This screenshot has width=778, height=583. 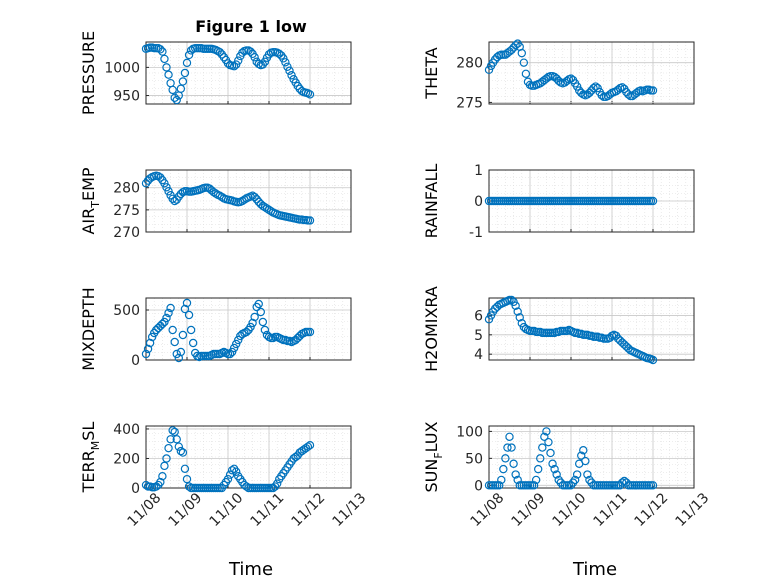 I want to click on subplot-pressure: 950 1000 PRESSURE, so click(x=215, y=73).